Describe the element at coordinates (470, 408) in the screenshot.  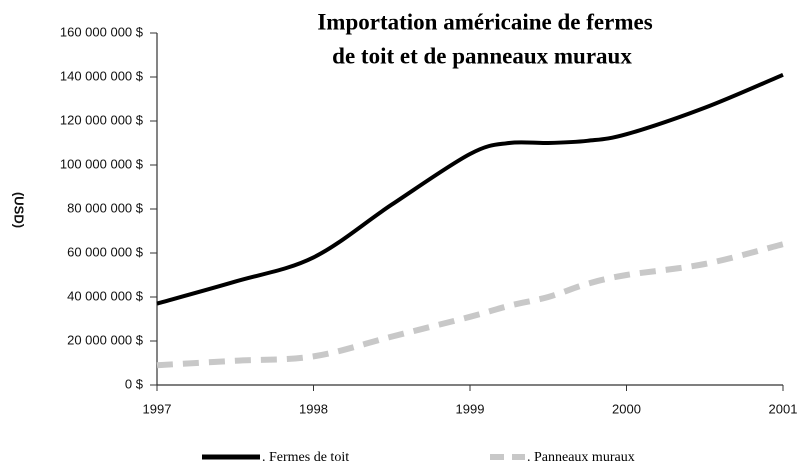
I see `x-tick-label: 1999` at that location.